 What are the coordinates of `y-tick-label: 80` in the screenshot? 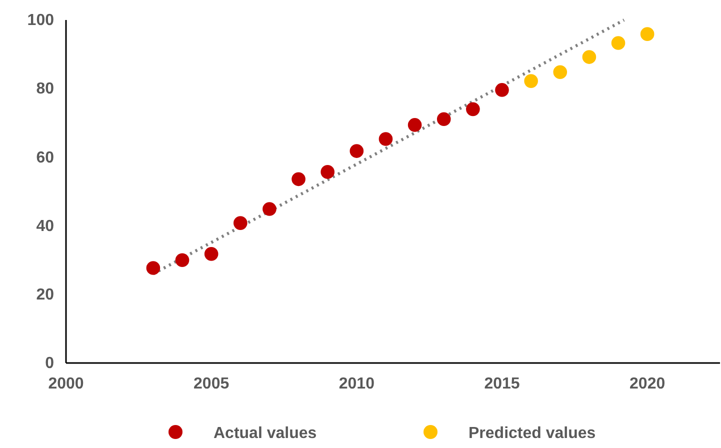 It's located at (45, 89).